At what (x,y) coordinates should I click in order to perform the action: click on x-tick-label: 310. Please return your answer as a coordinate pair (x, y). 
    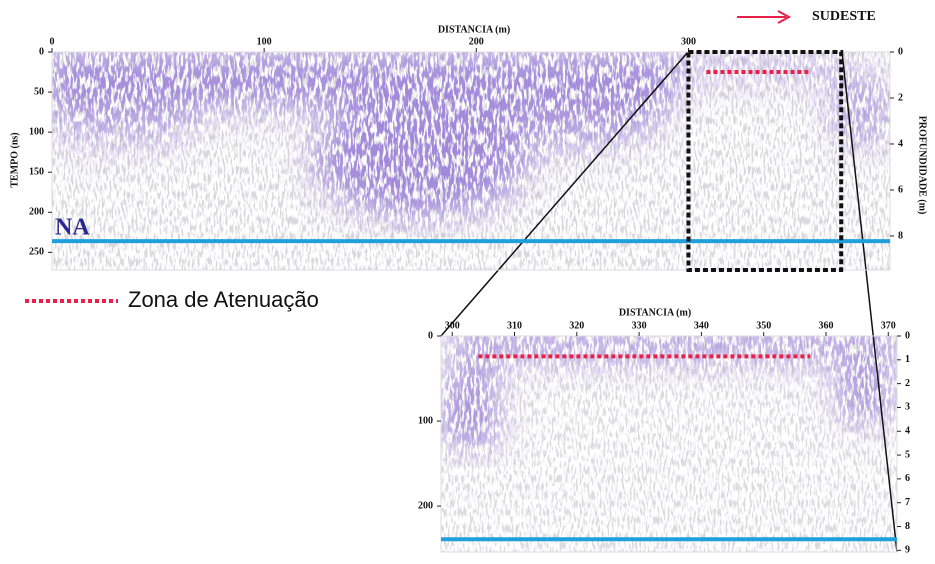
    Looking at the image, I should click on (514, 325).